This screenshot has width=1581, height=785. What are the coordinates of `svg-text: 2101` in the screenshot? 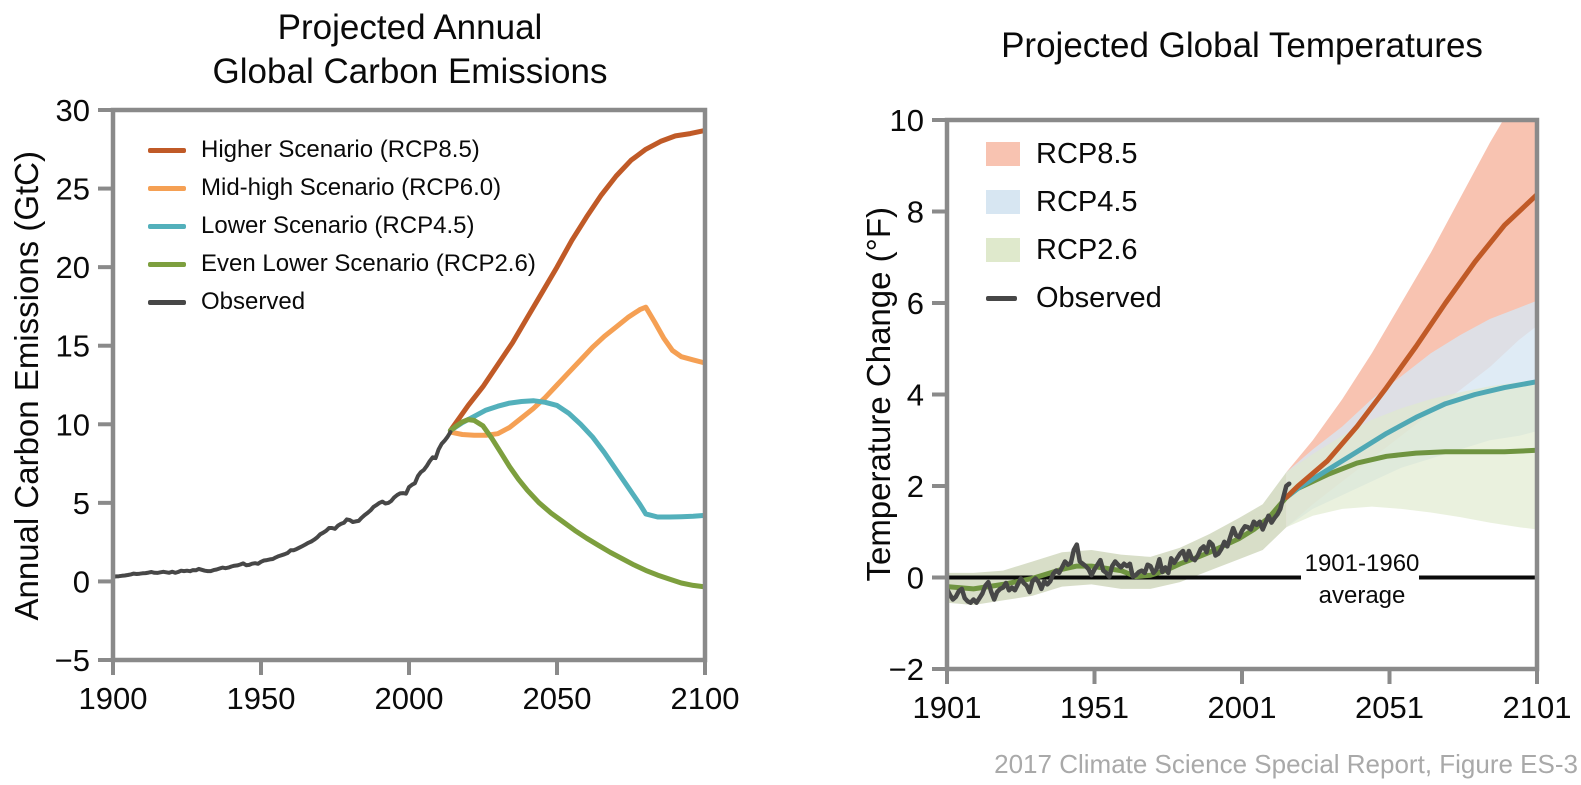 It's located at (1537, 707).